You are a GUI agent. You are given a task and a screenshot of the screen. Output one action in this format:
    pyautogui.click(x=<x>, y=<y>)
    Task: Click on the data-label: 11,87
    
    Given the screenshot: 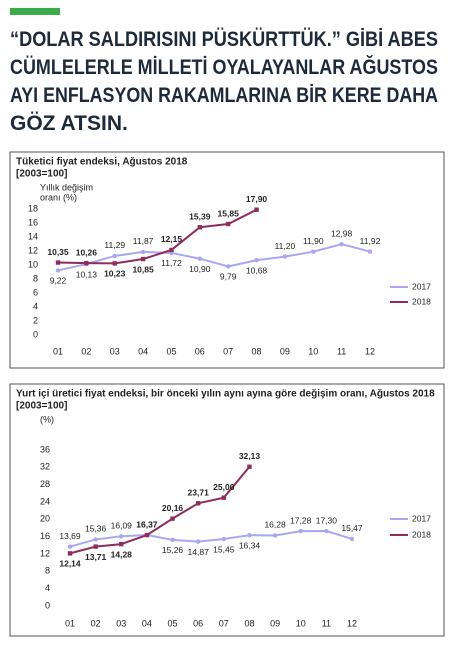 What is the action you would take?
    pyautogui.click(x=143, y=241)
    